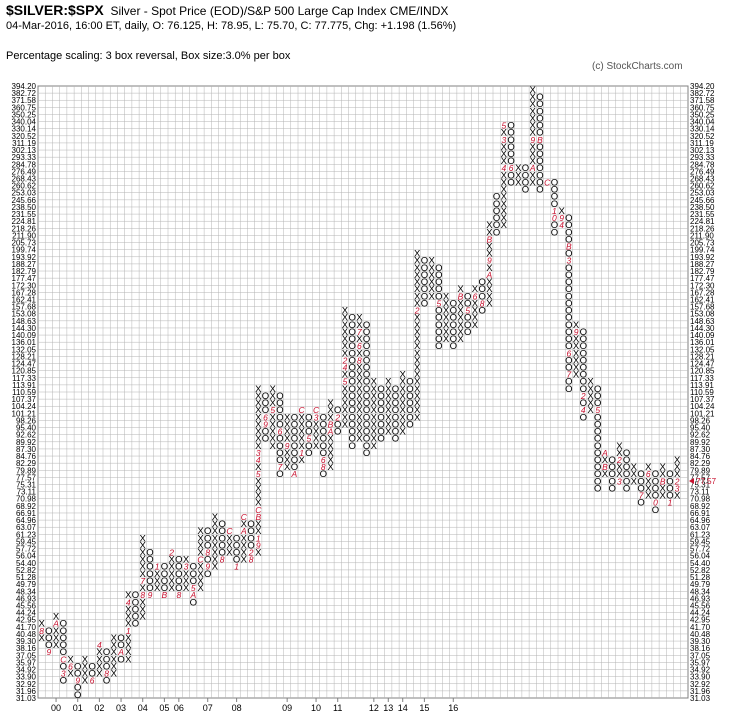  I want to click on y-tick-right: 49.79, so click(700, 584).